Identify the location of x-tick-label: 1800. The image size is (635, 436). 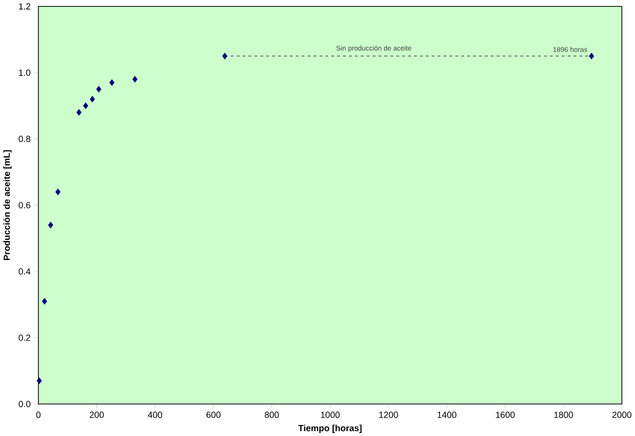
(564, 415).